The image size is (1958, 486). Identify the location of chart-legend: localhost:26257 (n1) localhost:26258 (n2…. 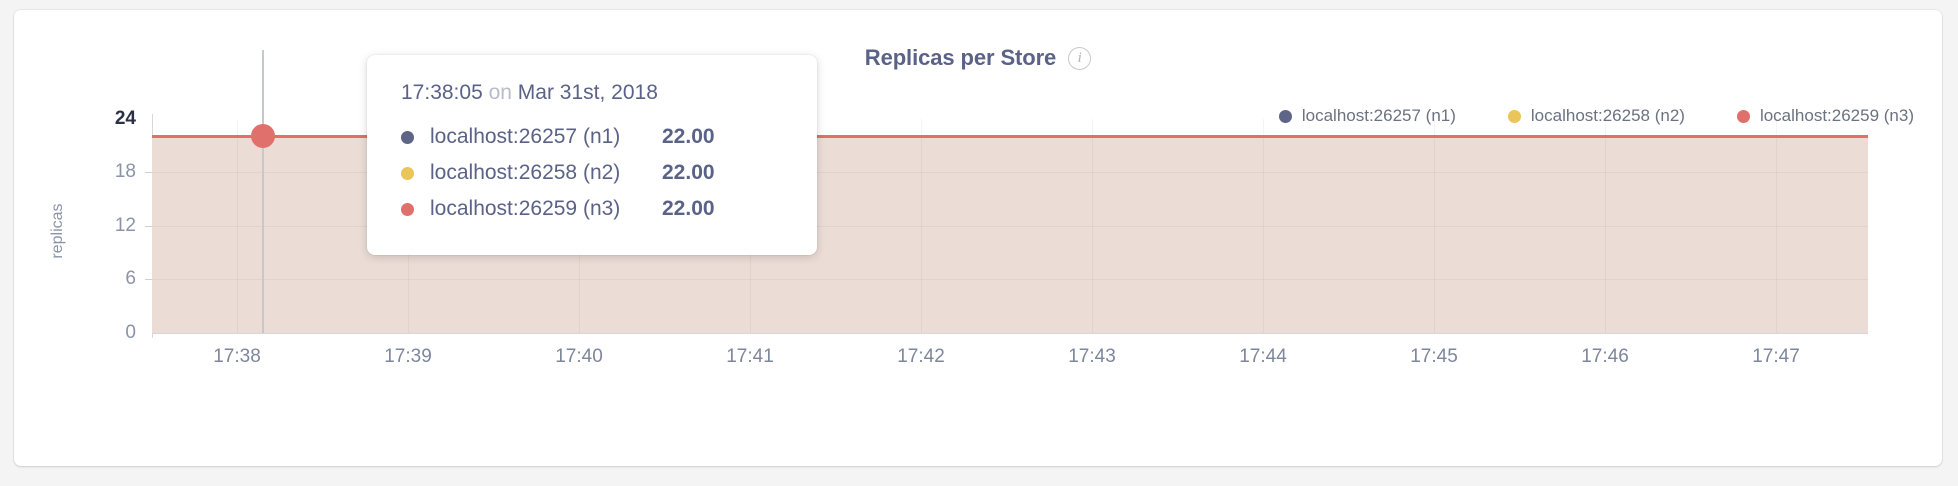
(1596, 116).